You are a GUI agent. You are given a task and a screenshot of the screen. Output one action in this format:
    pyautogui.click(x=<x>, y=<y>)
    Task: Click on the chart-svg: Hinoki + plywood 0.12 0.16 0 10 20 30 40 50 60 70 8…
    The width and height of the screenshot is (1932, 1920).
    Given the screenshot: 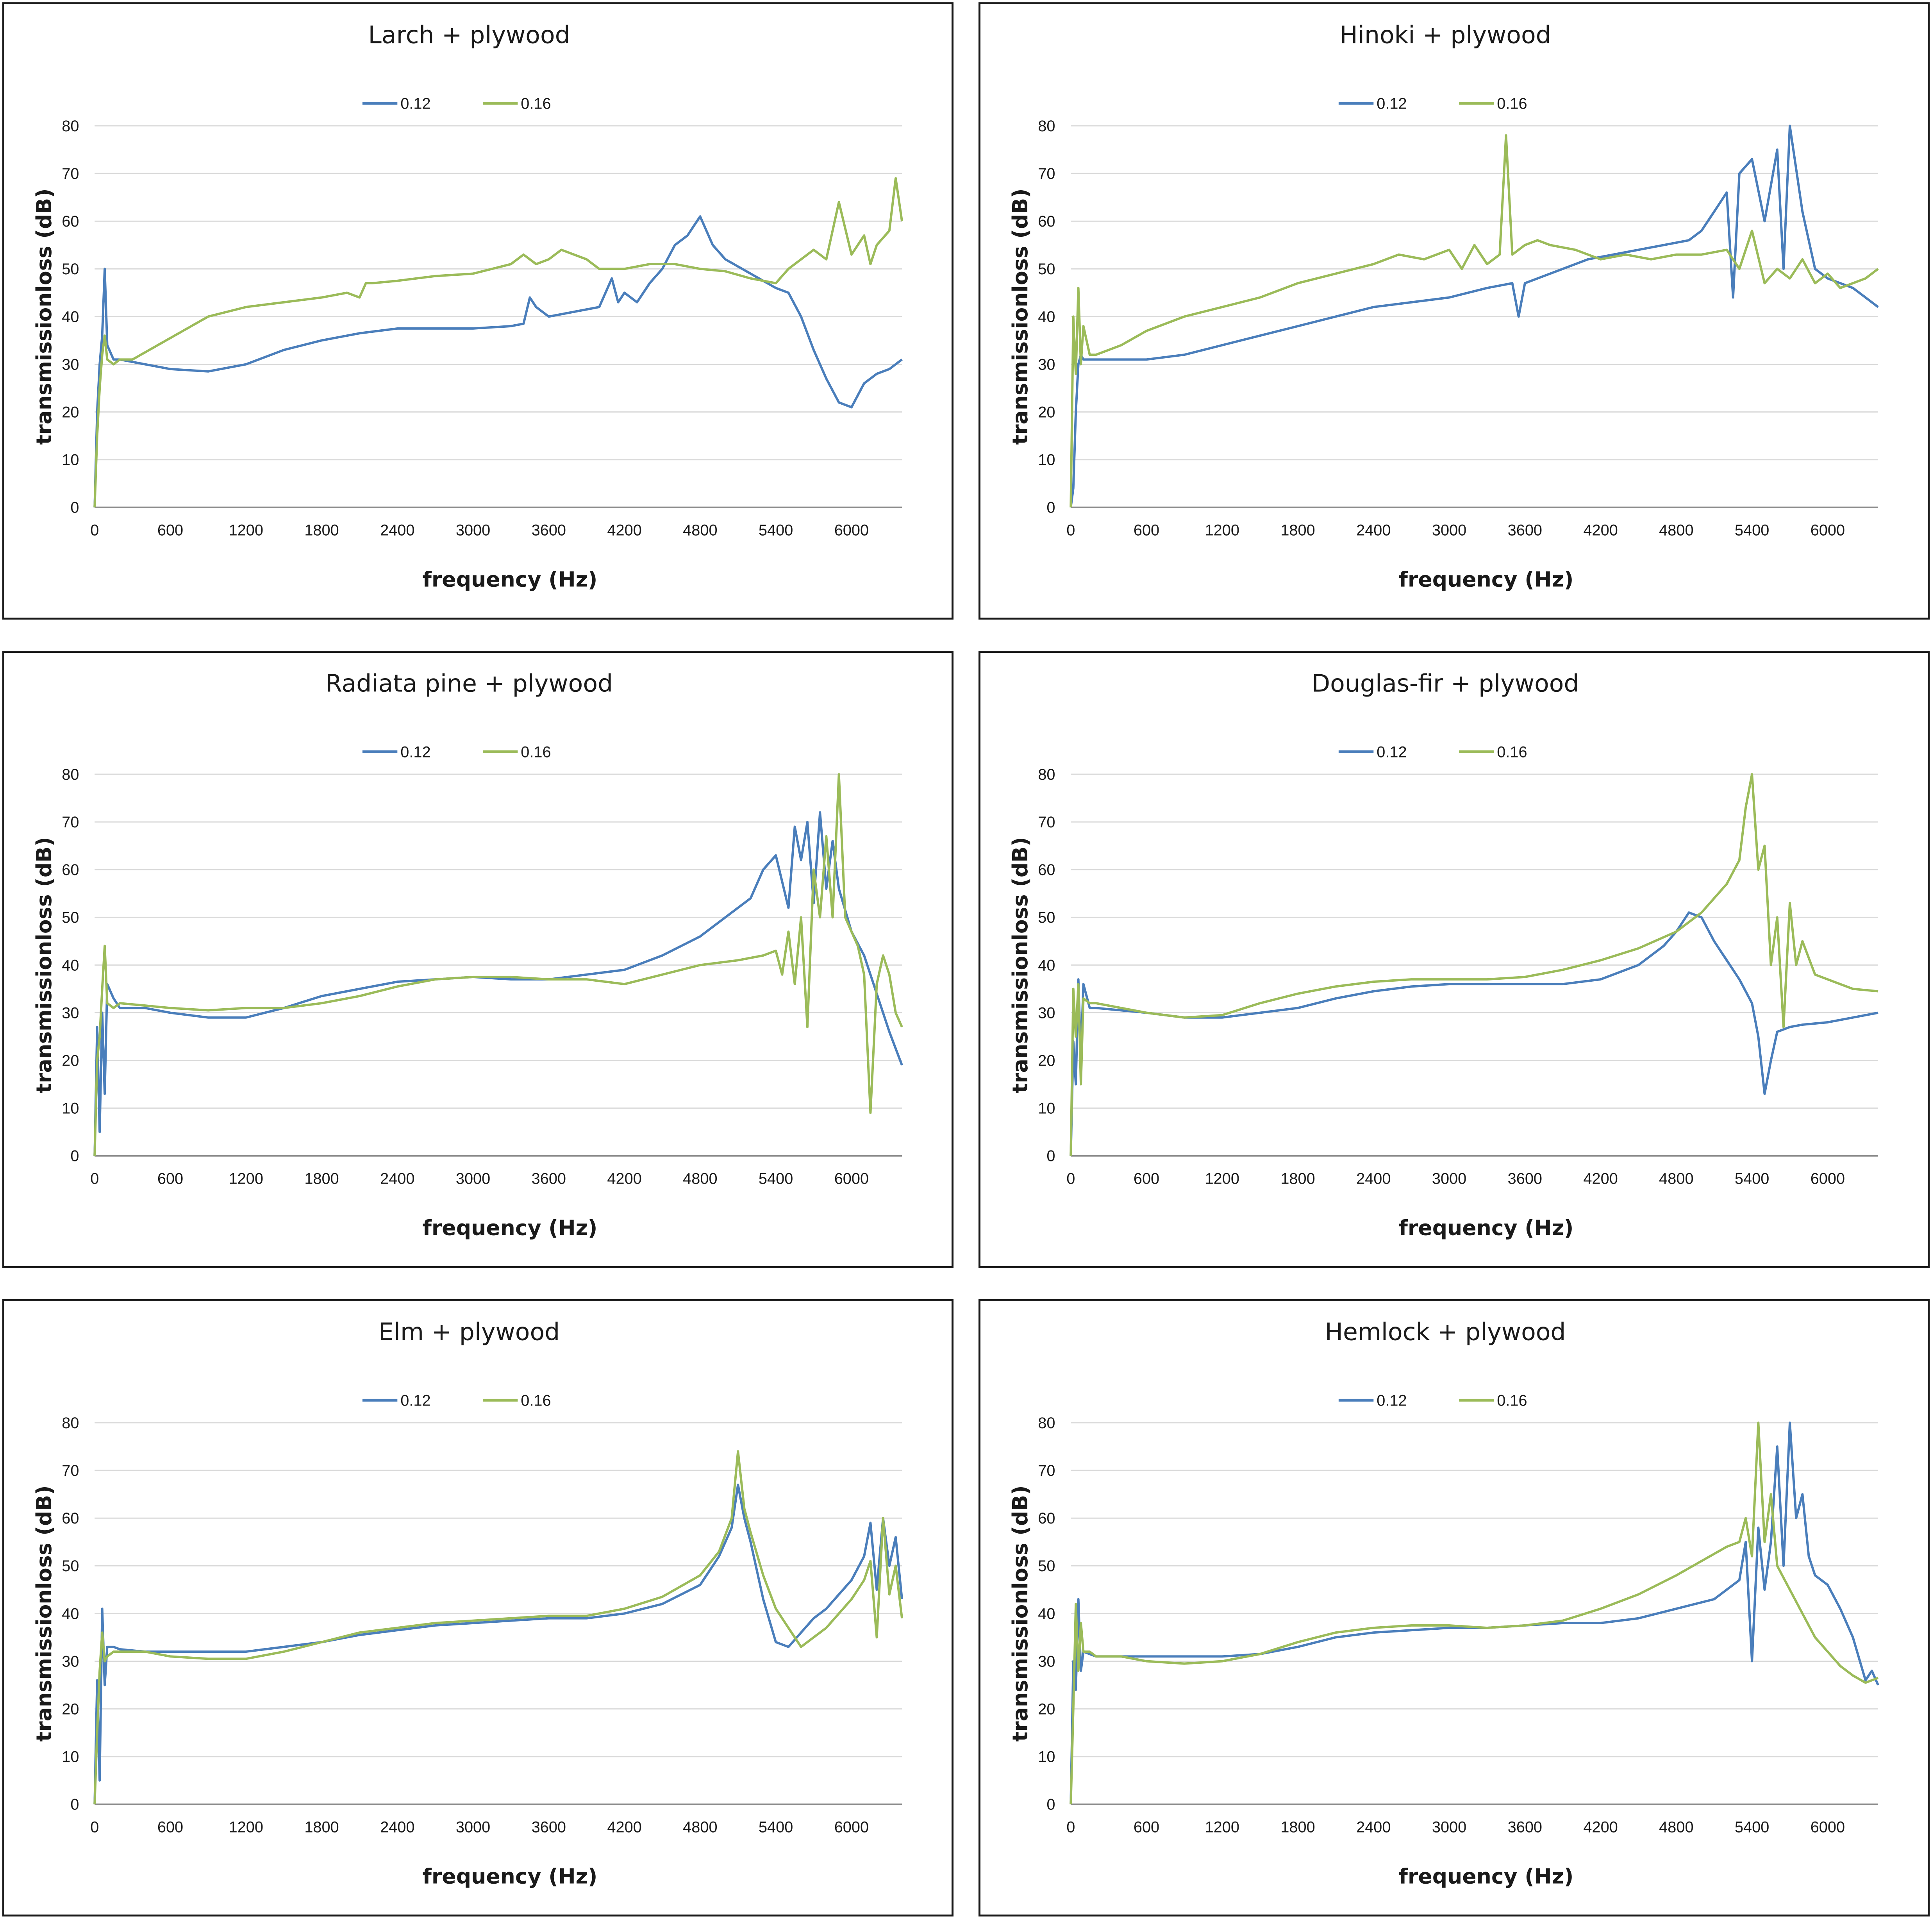 What is the action you would take?
    pyautogui.click(x=1443, y=306)
    